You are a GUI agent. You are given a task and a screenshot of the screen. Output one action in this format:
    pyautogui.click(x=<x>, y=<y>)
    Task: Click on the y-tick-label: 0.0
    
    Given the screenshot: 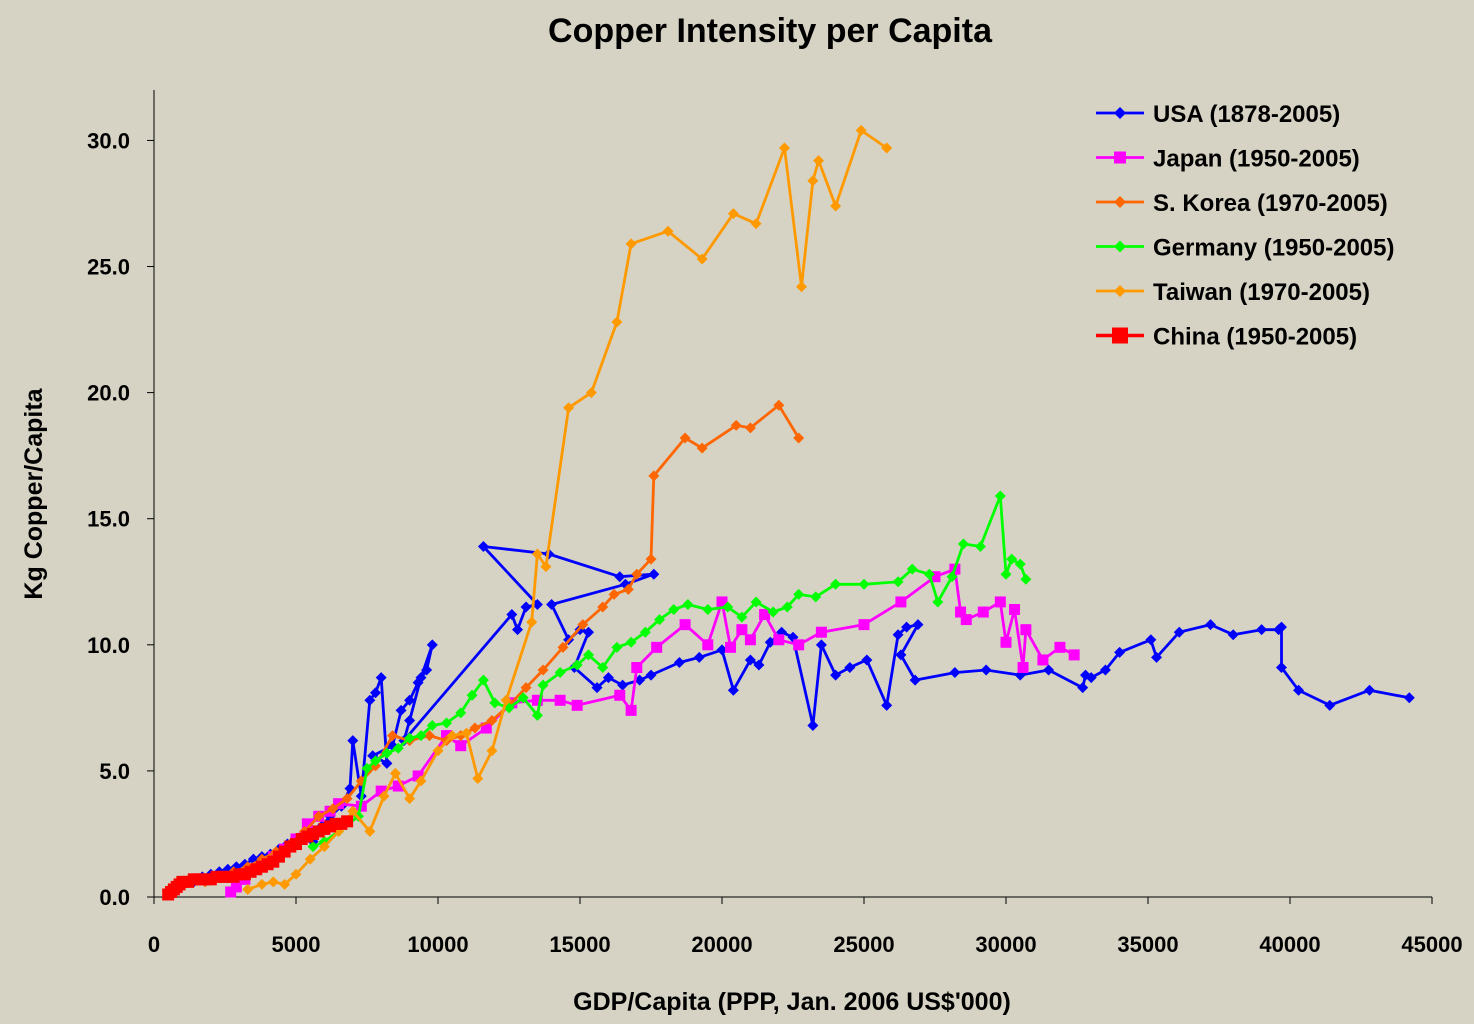 What is the action you would take?
    pyautogui.click(x=114, y=897)
    